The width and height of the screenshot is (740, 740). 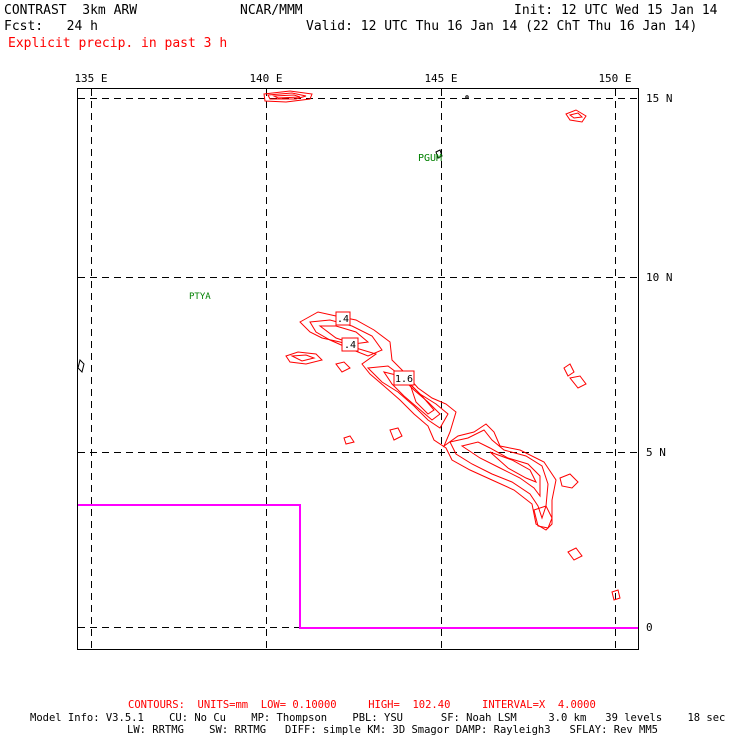 I want to click on forecast-hour: Fcst: 24 h, so click(x=51, y=26).